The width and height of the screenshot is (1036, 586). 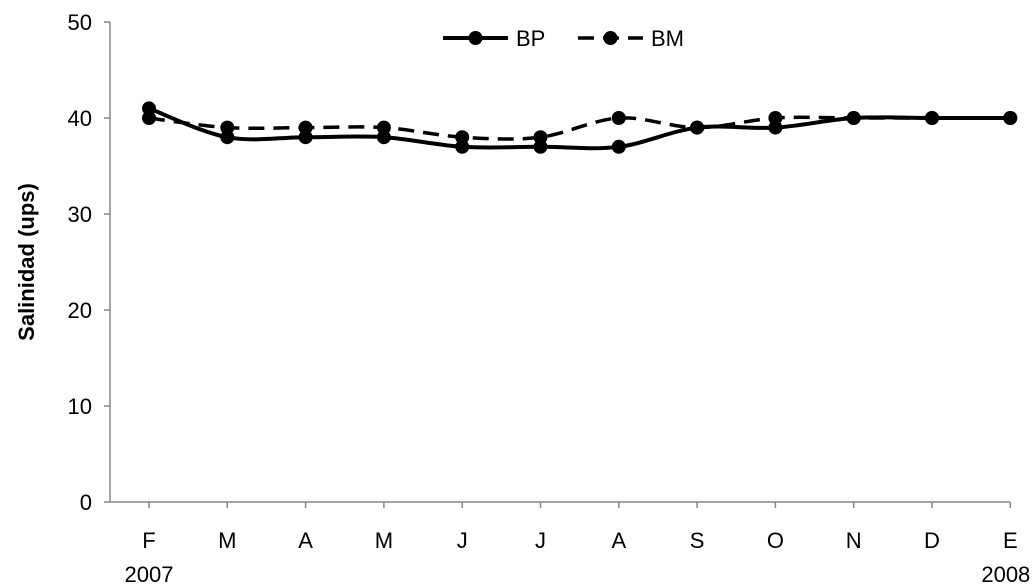 I want to click on y-ticks: 0 10 20 30 40 50, so click(x=89, y=262).